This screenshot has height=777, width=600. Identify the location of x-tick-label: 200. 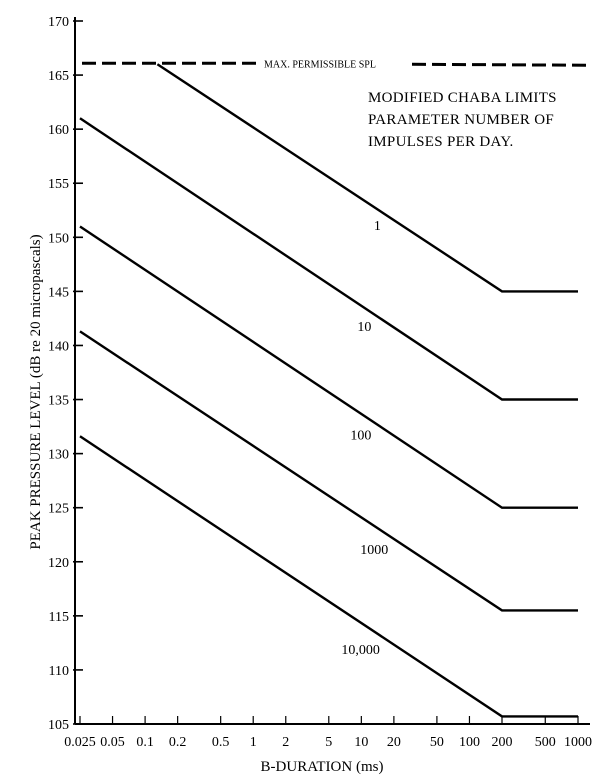
(502, 742).